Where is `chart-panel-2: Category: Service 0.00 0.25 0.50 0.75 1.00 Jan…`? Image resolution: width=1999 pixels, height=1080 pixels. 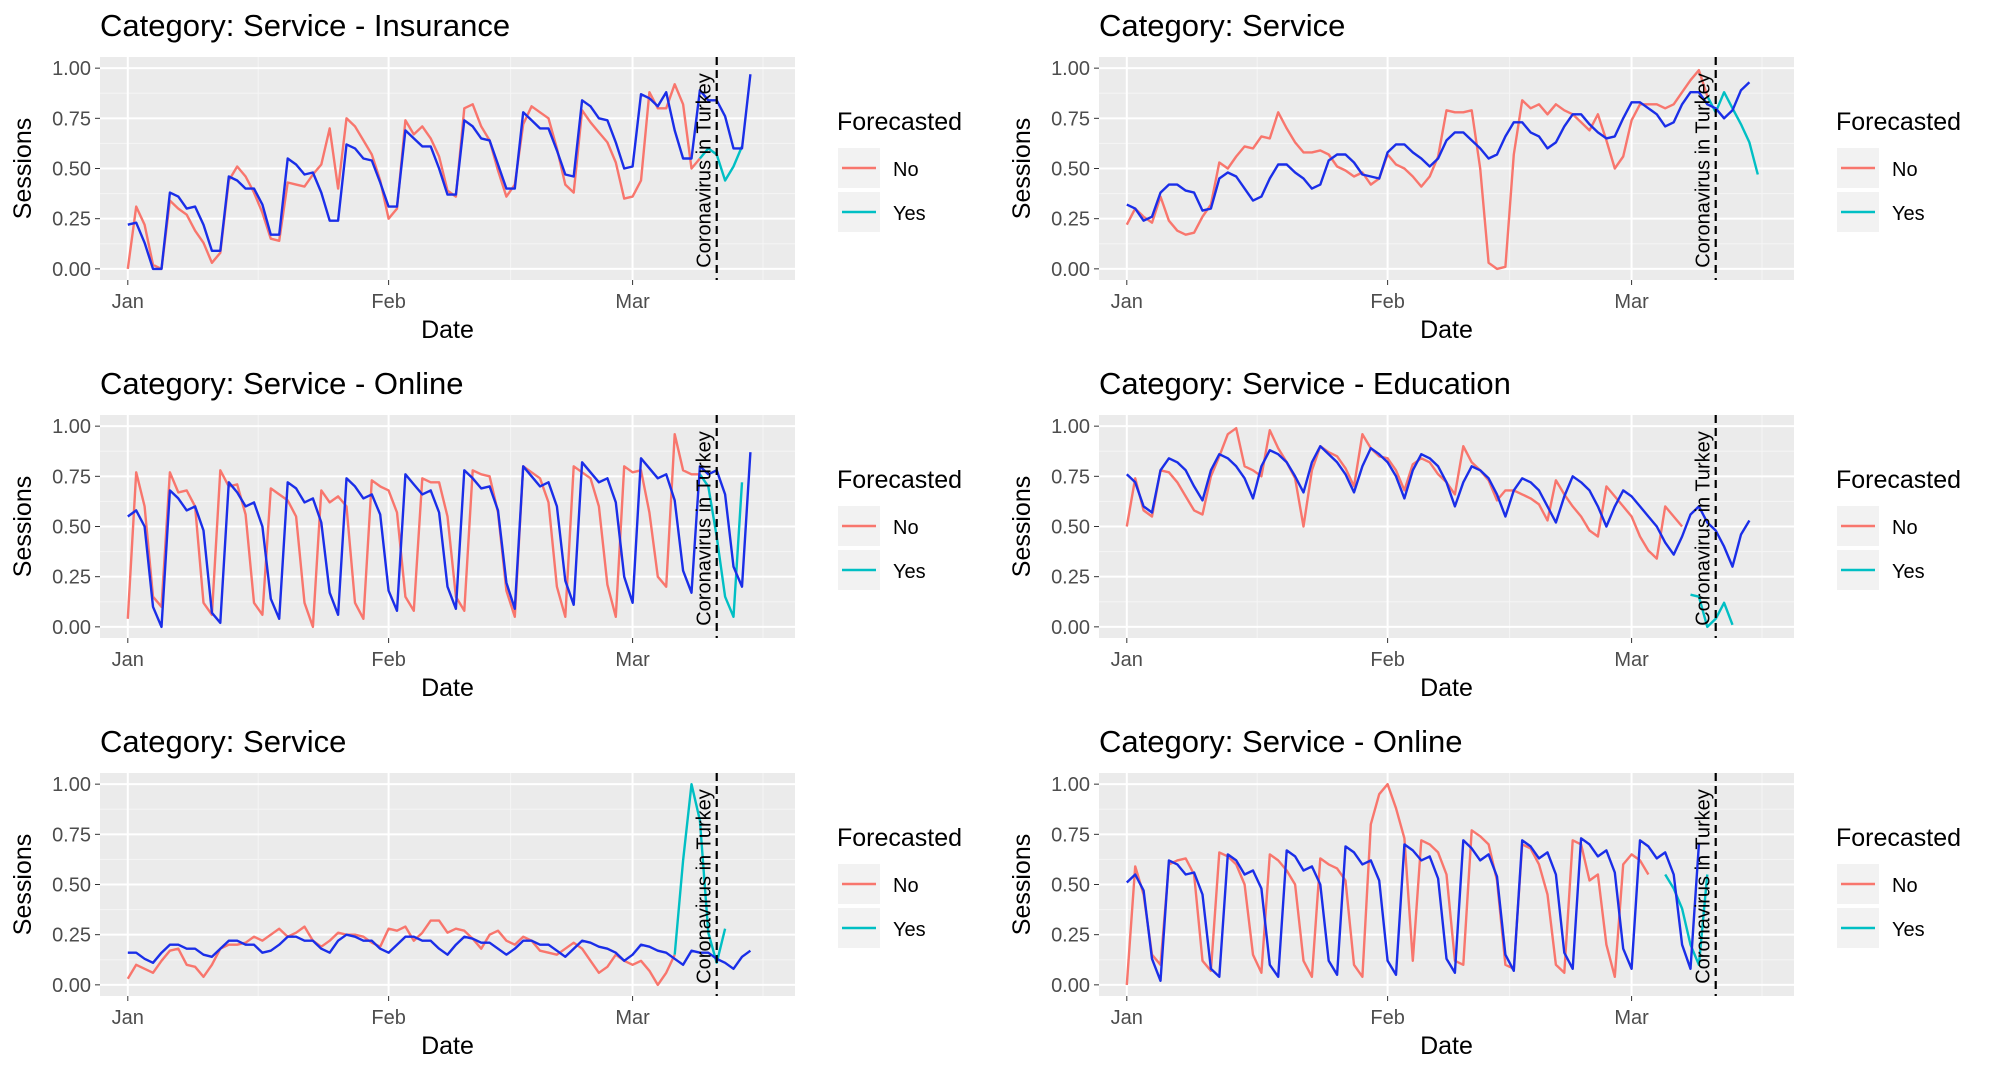 chart-panel-2: Category: Service 0.00 0.25 0.50 0.75 1.00 Jan… is located at coordinates (1484, 176).